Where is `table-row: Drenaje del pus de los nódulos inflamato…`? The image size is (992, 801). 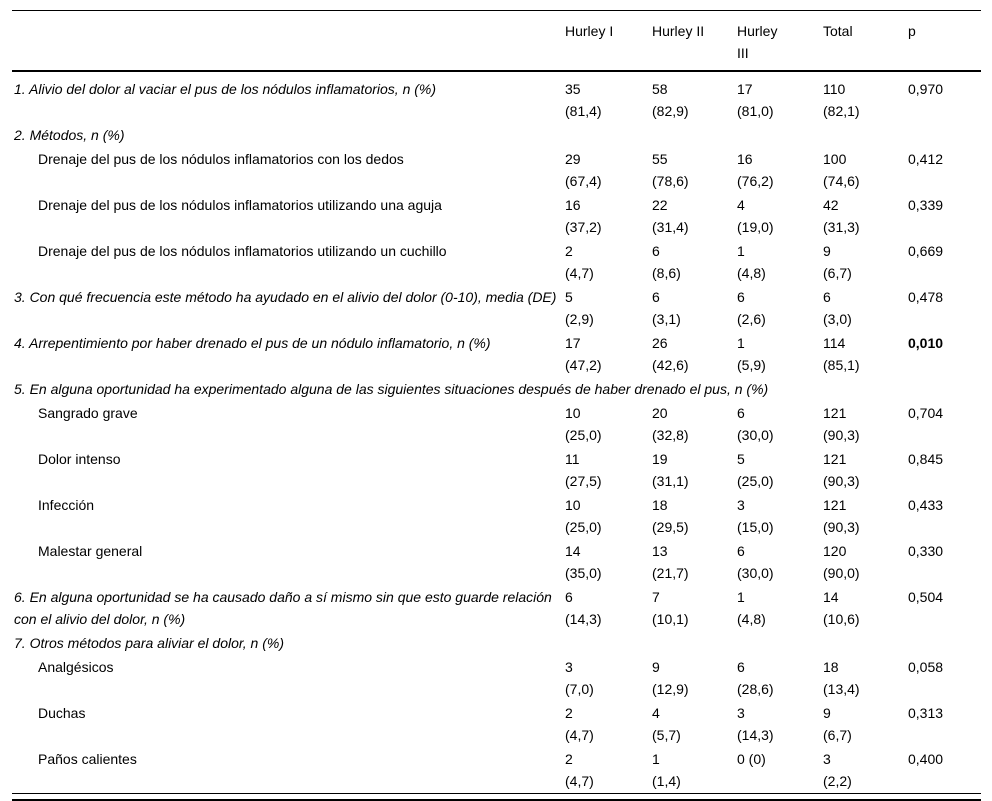
table-row: Drenaje del pus de los nódulos inflamato… is located at coordinates (496, 262).